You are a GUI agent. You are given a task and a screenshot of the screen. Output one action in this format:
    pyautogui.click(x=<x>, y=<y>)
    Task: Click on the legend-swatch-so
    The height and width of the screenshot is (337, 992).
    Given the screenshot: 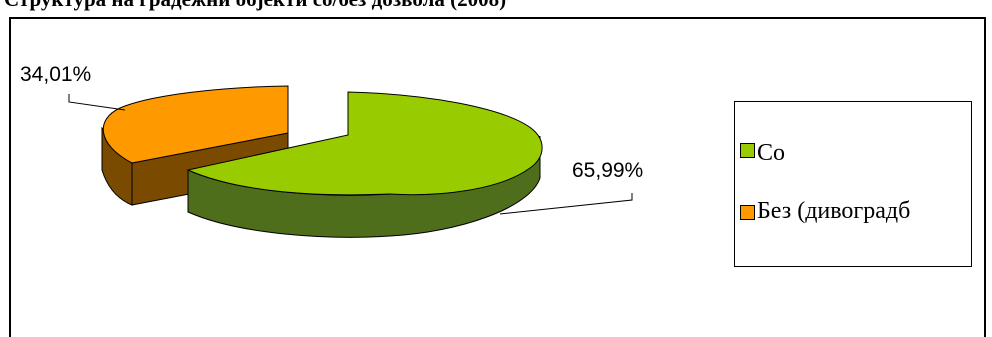 What is the action you would take?
    pyautogui.click(x=747, y=150)
    